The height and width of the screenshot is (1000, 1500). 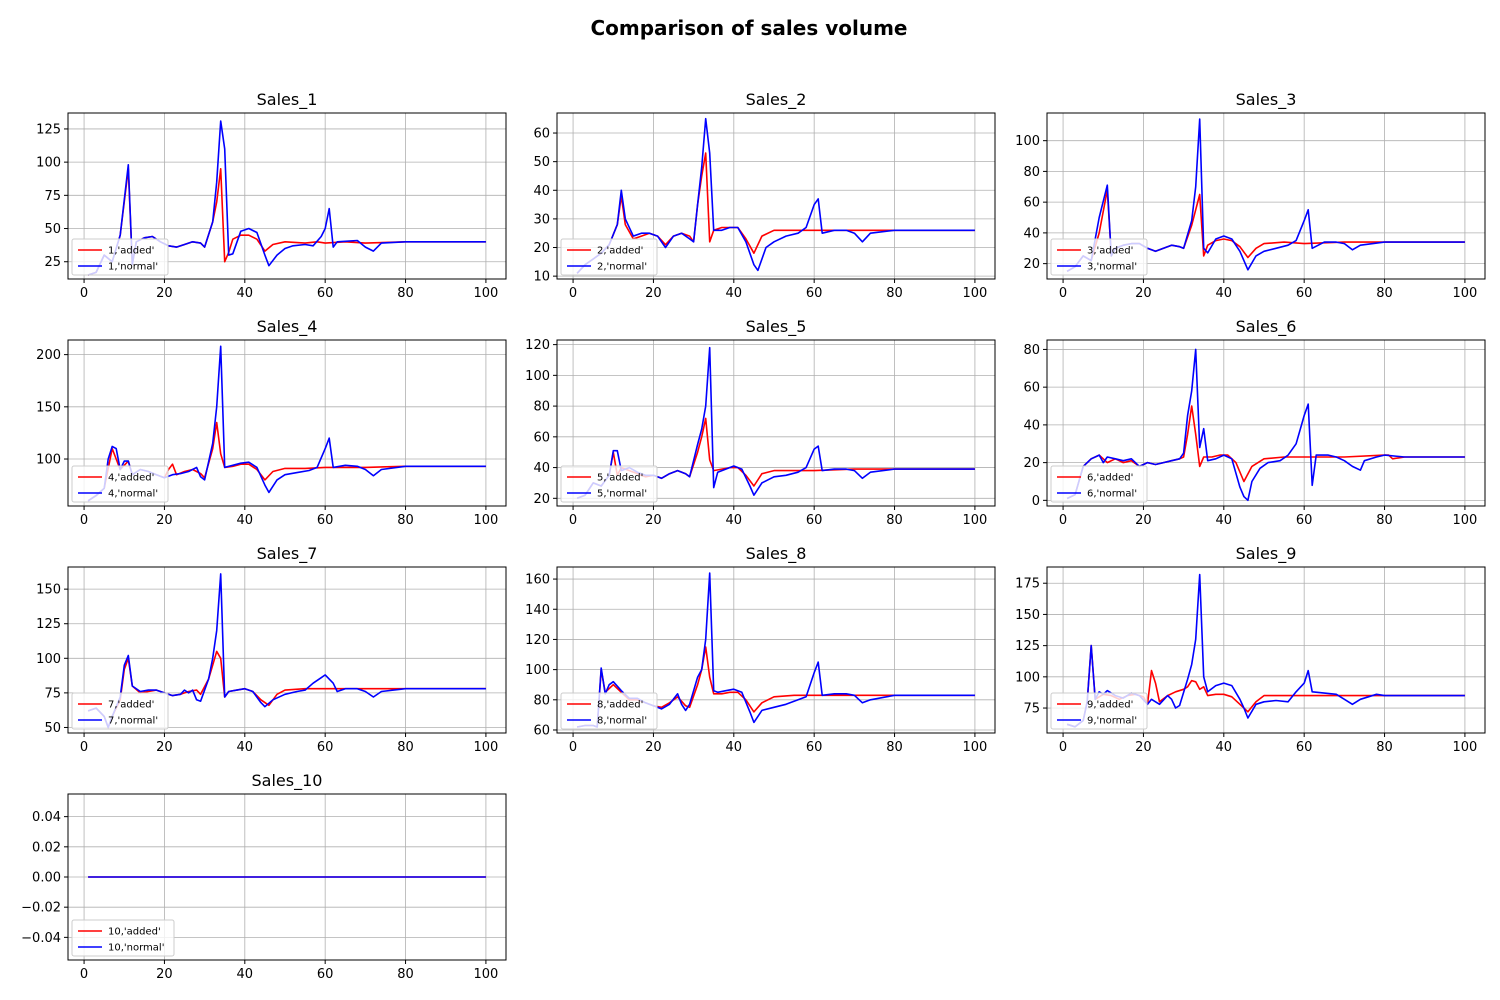 I want to click on legend-label: 8,'normal', so click(x=622, y=721).